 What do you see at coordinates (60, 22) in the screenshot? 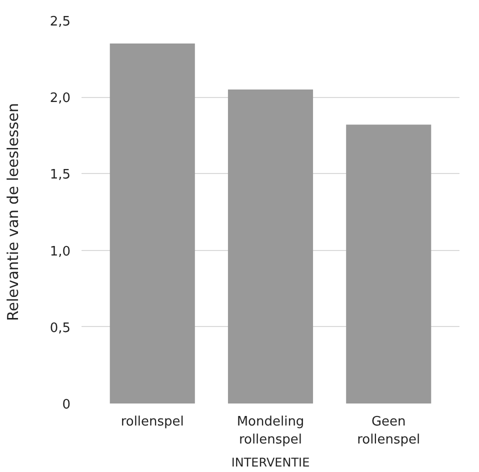
I see `y-tick-label: 2,5` at bounding box center [60, 22].